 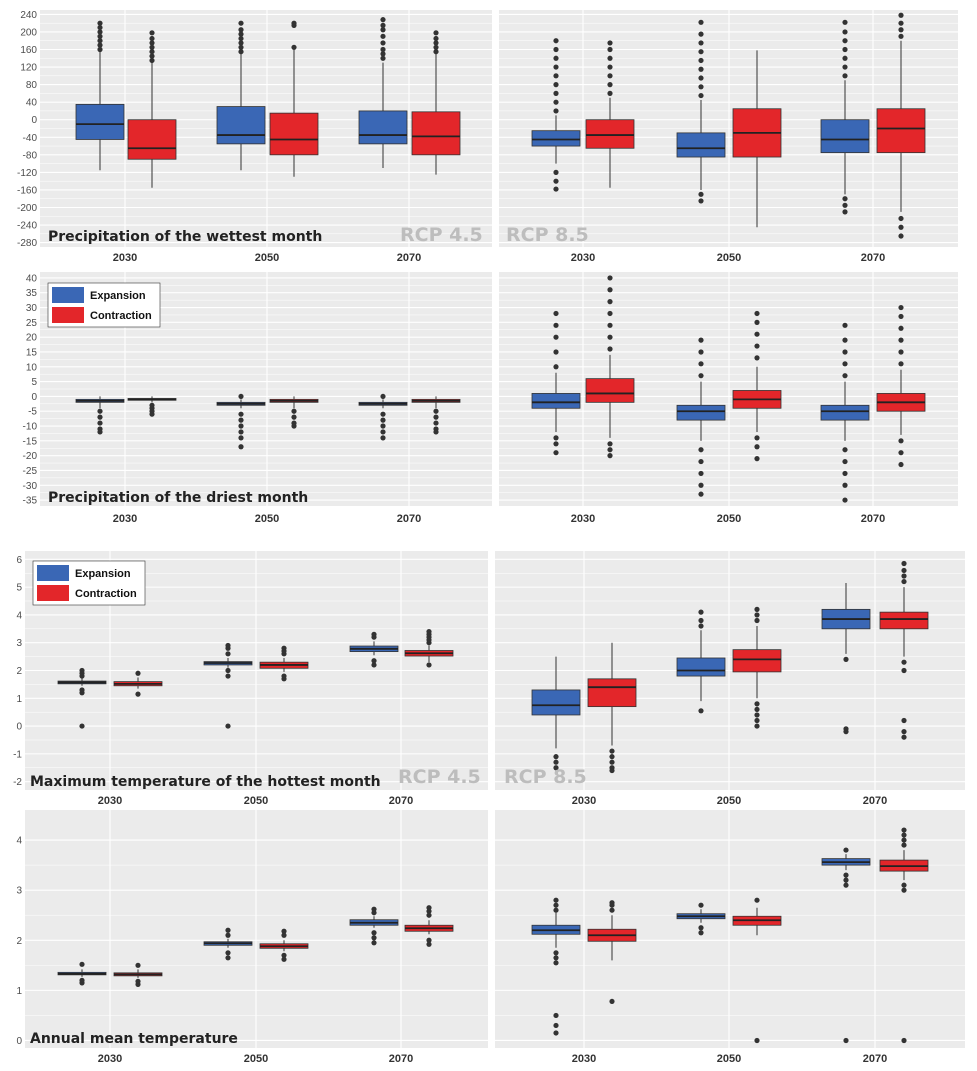 I want to click on panel-rcp45: 2030 2050 2070, so click(x=266, y=398).